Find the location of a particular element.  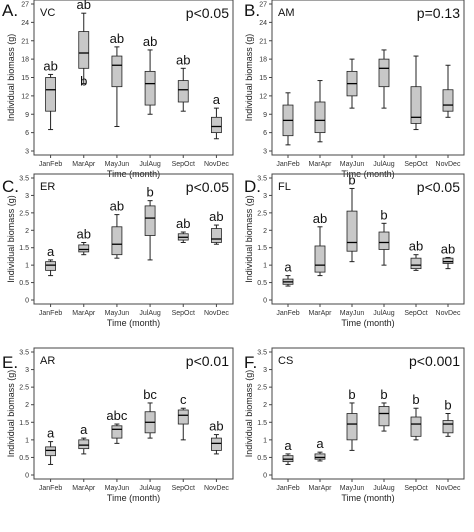

y-tick-label: 12 is located at coordinates (25, 96).